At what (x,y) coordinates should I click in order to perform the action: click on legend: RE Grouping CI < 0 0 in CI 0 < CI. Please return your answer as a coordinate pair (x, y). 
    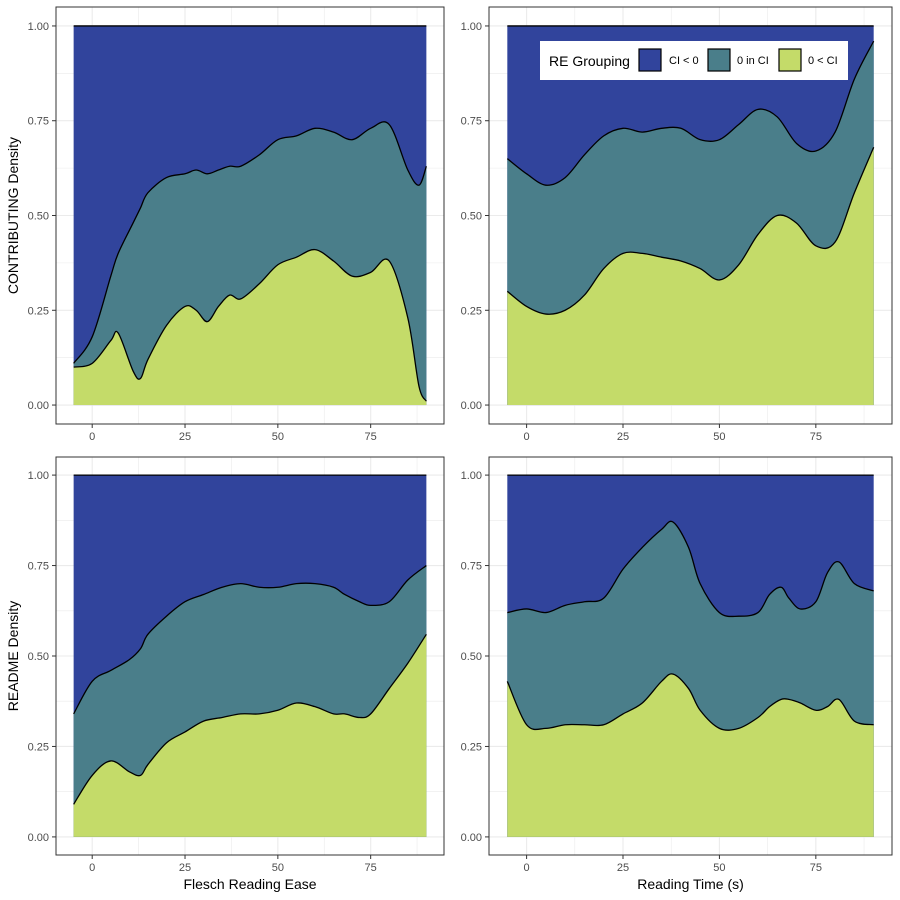
    Looking at the image, I should click on (694, 60).